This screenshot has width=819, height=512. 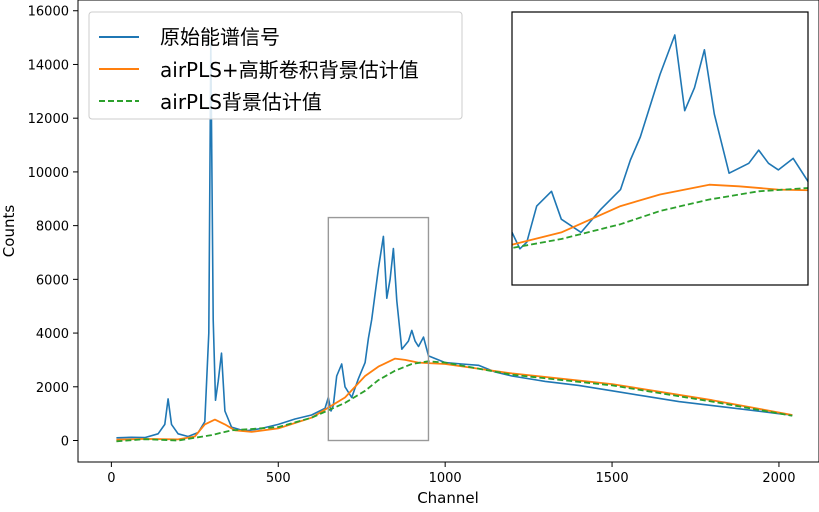 I want to click on y-axis-ticks: 0 2000 4000 6000 8000 10000 12000 14000 16000, so click(x=53, y=227).